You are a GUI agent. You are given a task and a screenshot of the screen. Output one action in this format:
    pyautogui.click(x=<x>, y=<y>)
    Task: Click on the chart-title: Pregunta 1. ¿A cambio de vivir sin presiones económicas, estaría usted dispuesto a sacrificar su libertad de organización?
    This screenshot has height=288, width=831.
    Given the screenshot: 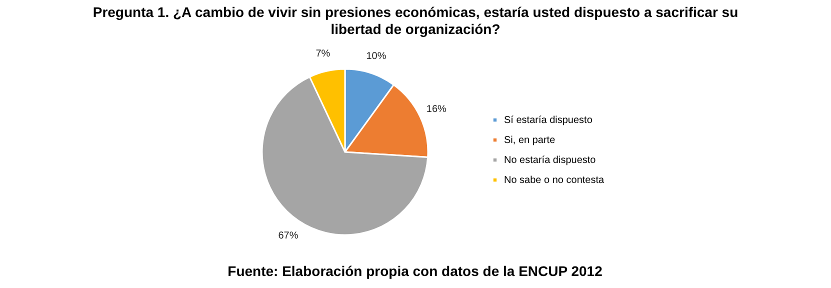 What is the action you would take?
    pyautogui.click(x=415, y=20)
    